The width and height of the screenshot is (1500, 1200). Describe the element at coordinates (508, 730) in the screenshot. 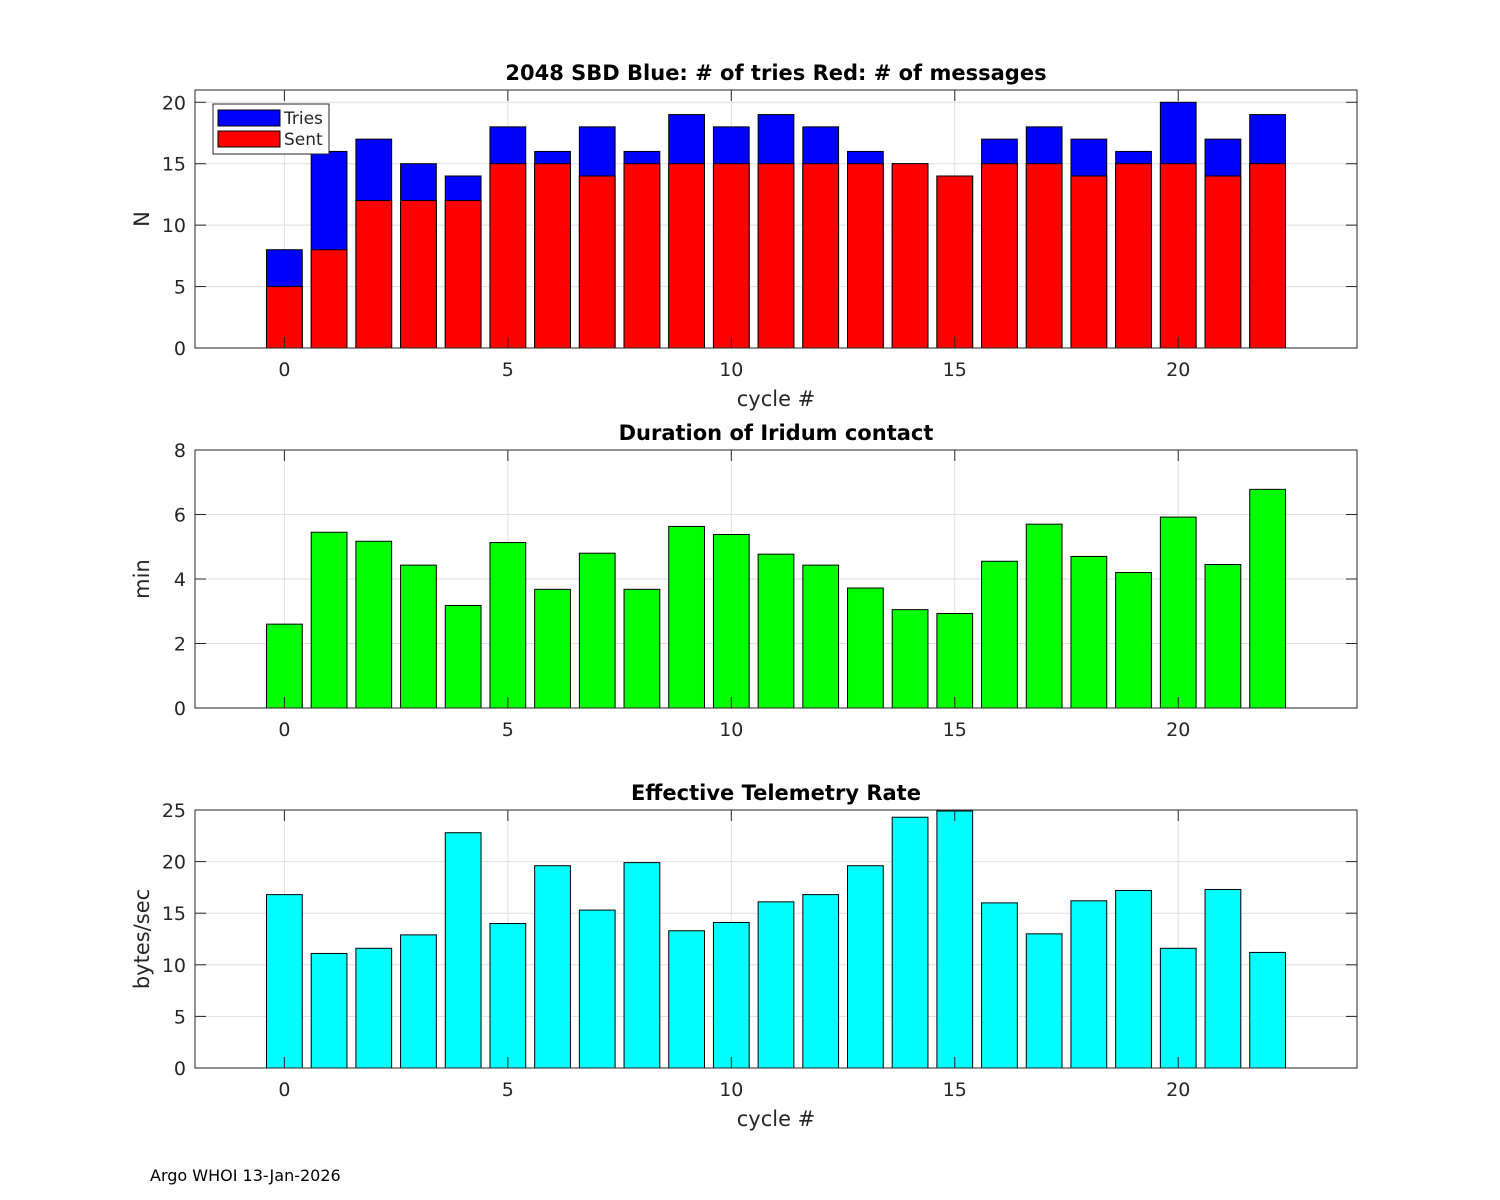

I see `x-tick-label: 5` at that location.